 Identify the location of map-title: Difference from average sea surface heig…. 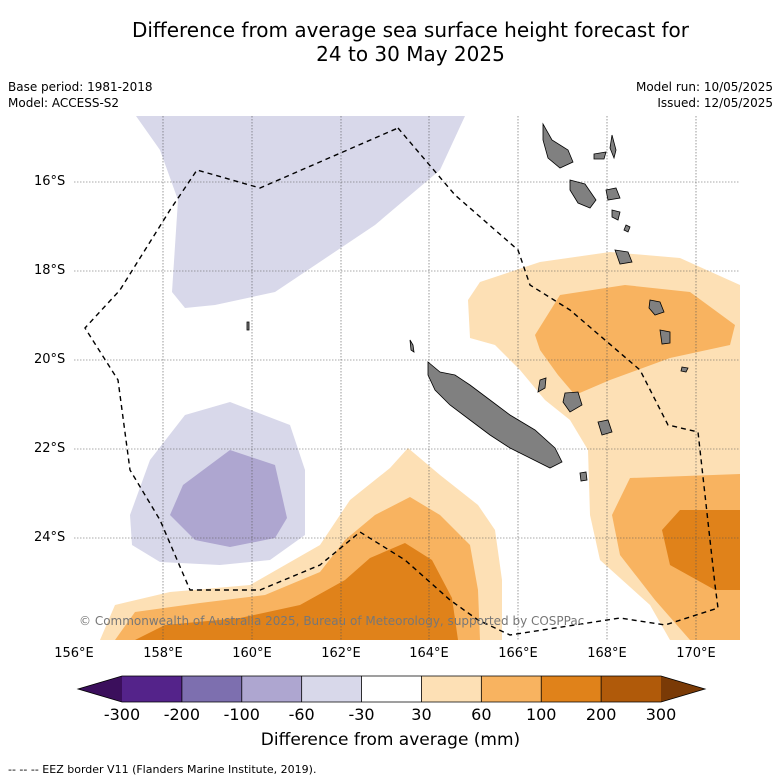
(390, 42).